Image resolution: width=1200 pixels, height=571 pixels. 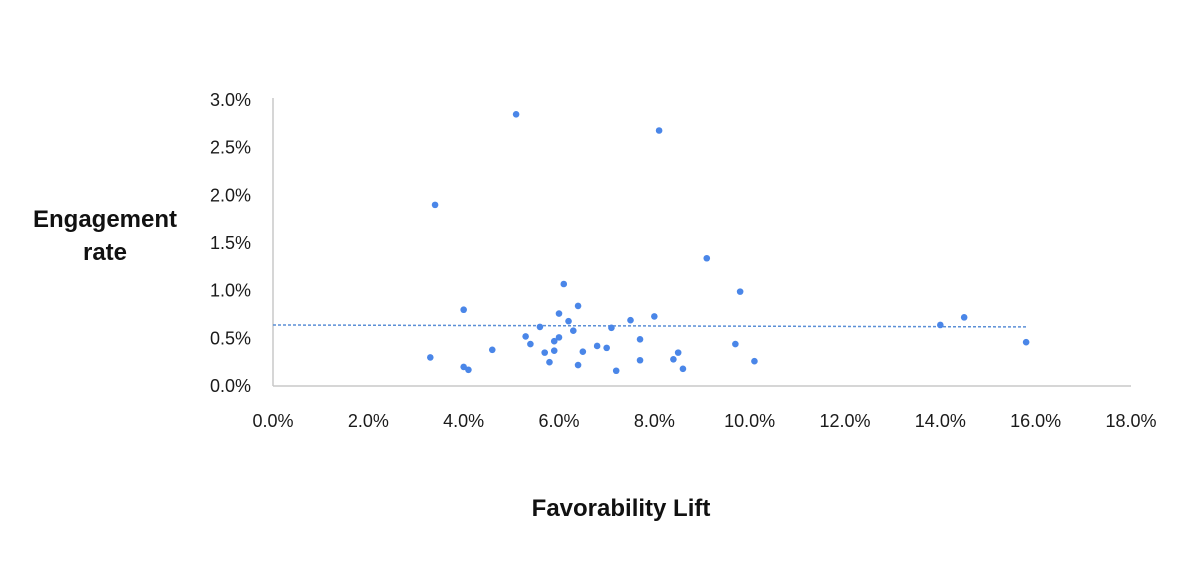 What do you see at coordinates (368, 421) in the screenshot?
I see `x-tick-label: 2.0%` at bounding box center [368, 421].